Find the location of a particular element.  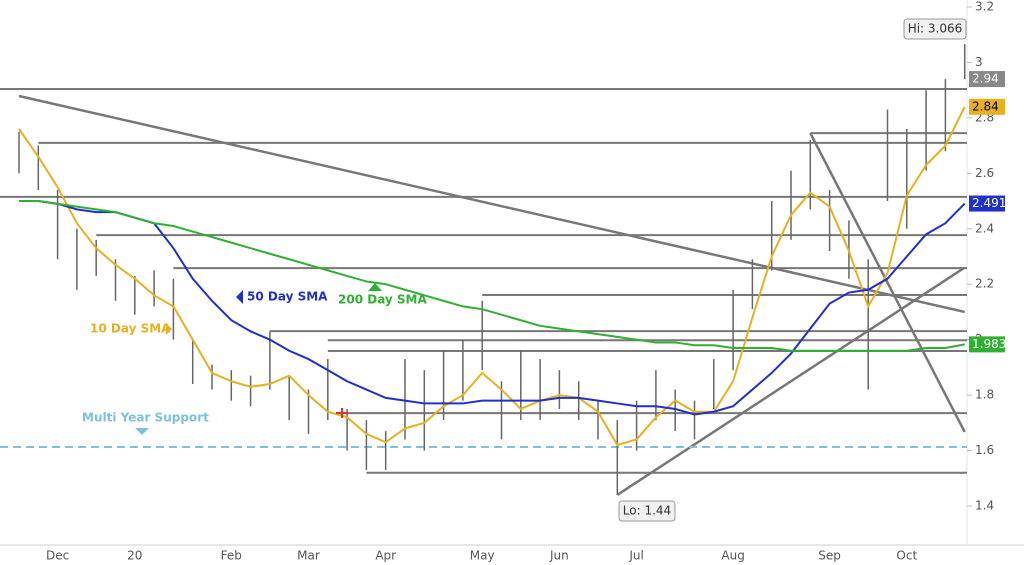

arrow-support is located at coordinates (142, 431).